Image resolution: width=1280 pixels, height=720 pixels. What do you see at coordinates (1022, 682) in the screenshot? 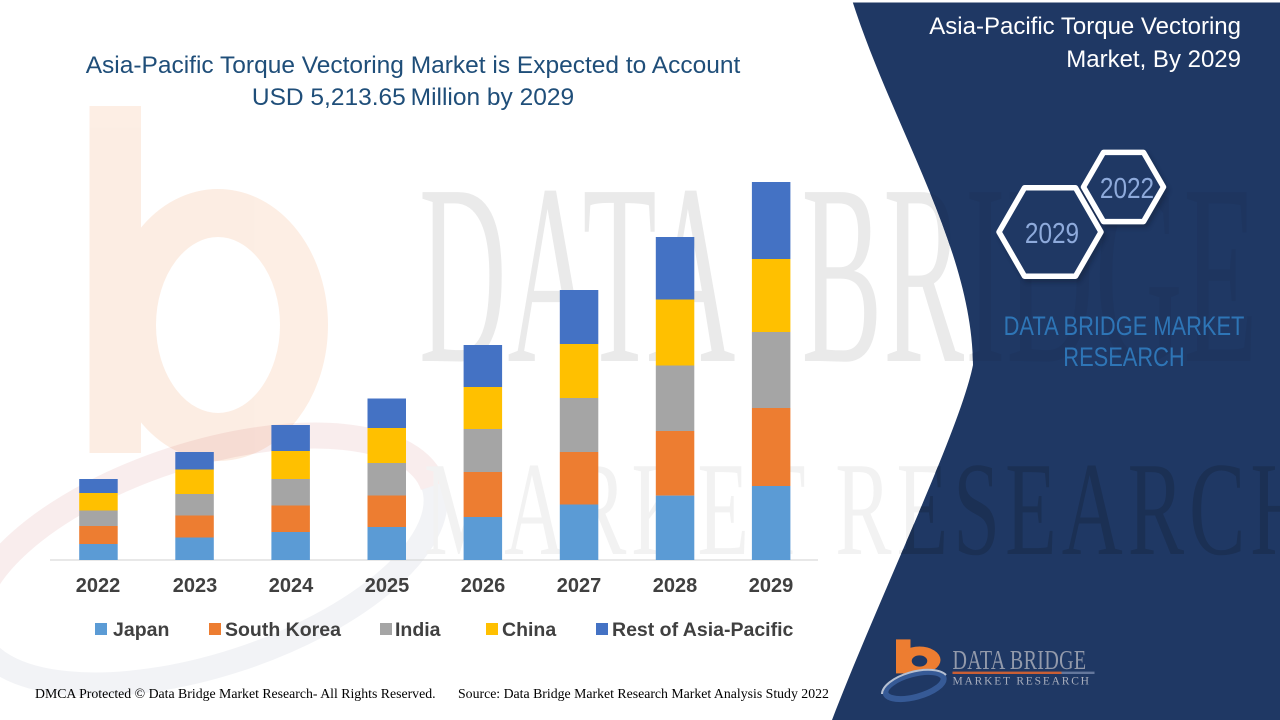
I see `svg-text: MARKET RESEARCH` at bounding box center [1022, 682].